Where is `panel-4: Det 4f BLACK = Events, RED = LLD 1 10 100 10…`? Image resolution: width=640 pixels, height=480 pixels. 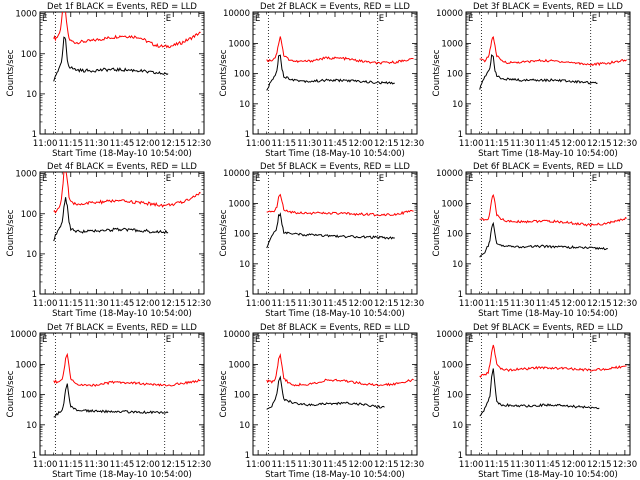 panel-4: Det 4f BLACK = Events, RED = LLD 1 10 100 10… is located at coordinates (108, 240).